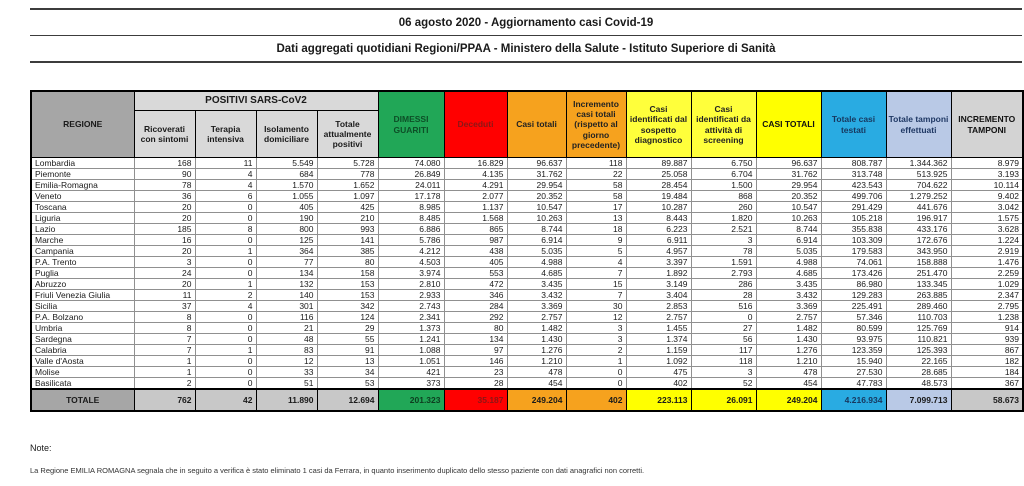  What do you see at coordinates (658, 350) in the screenshot?
I see `value-cell: 1.159` at bounding box center [658, 350].